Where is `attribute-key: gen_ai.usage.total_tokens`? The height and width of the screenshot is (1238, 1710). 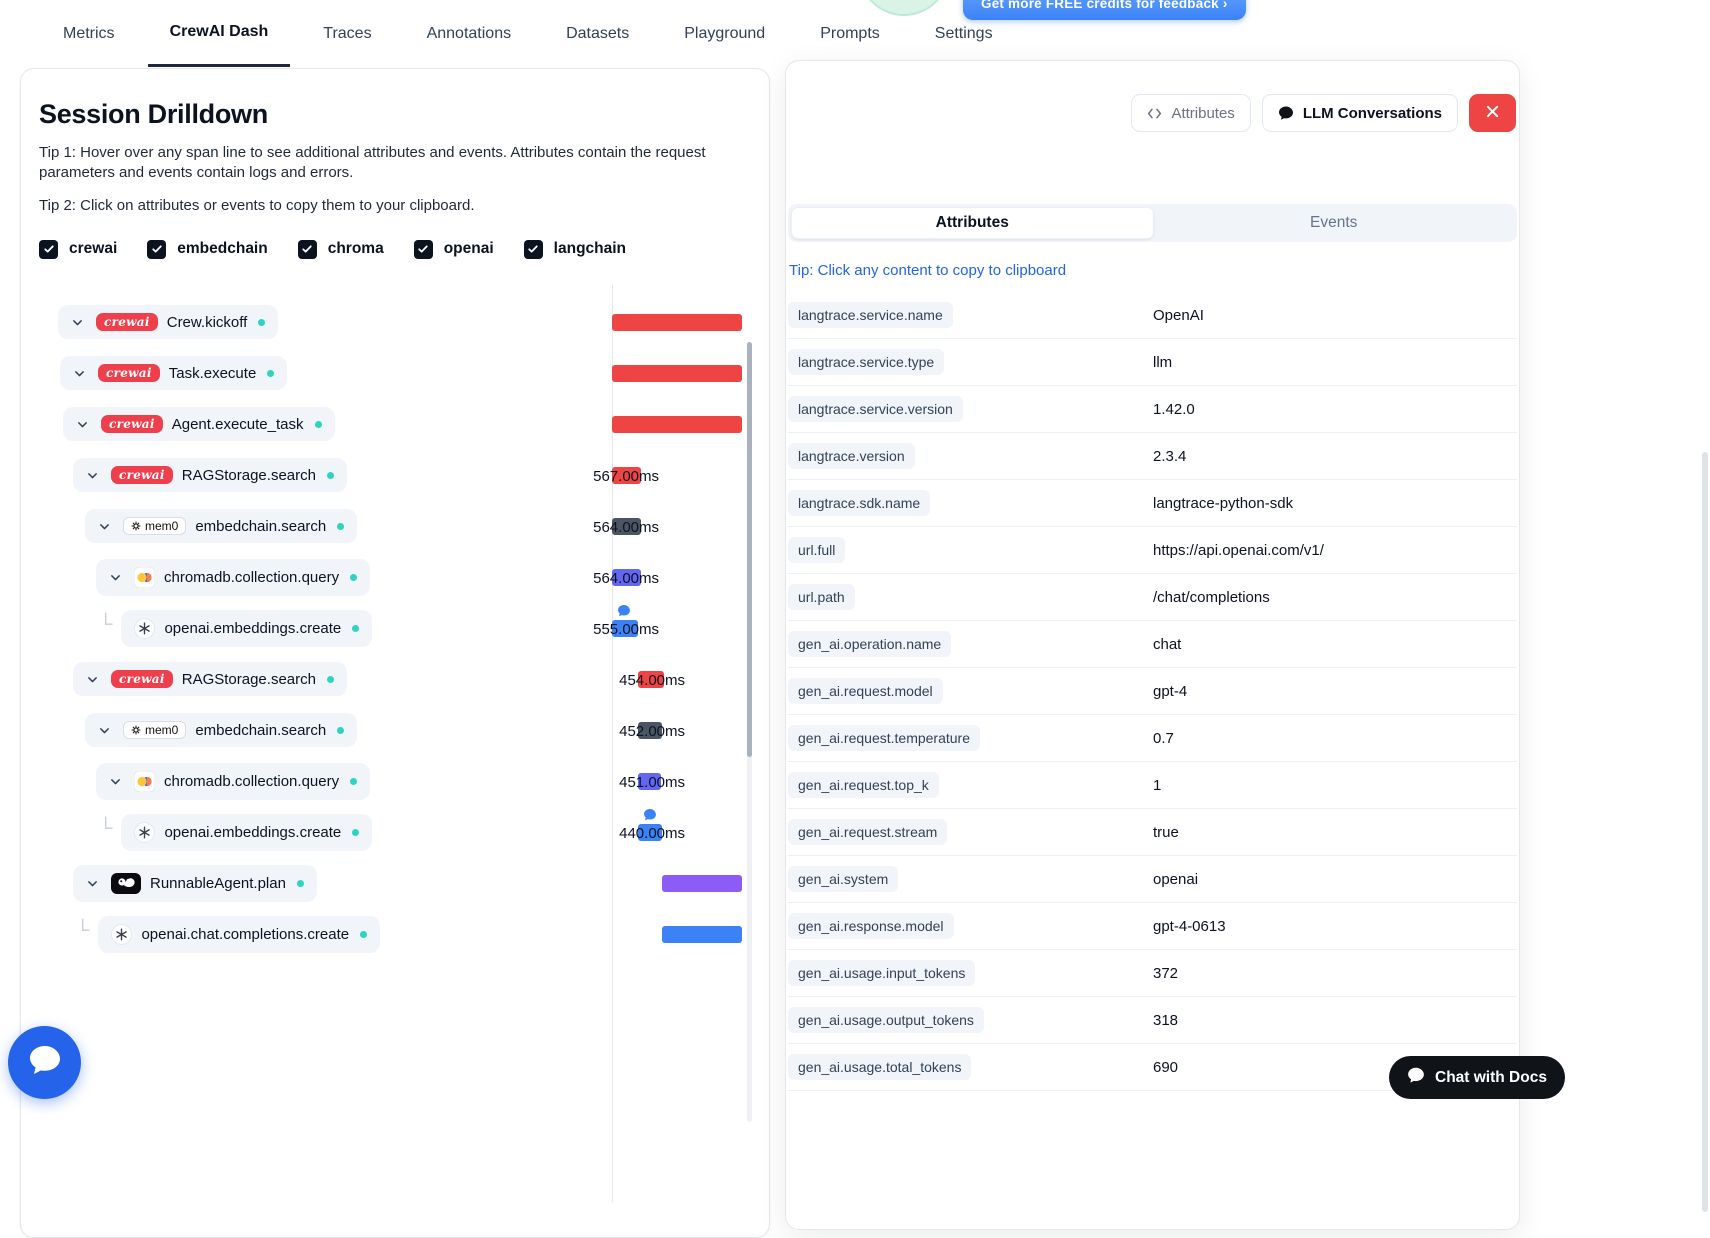 attribute-key: gen_ai.usage.total_tokens is located at coordinates (880, 1067).